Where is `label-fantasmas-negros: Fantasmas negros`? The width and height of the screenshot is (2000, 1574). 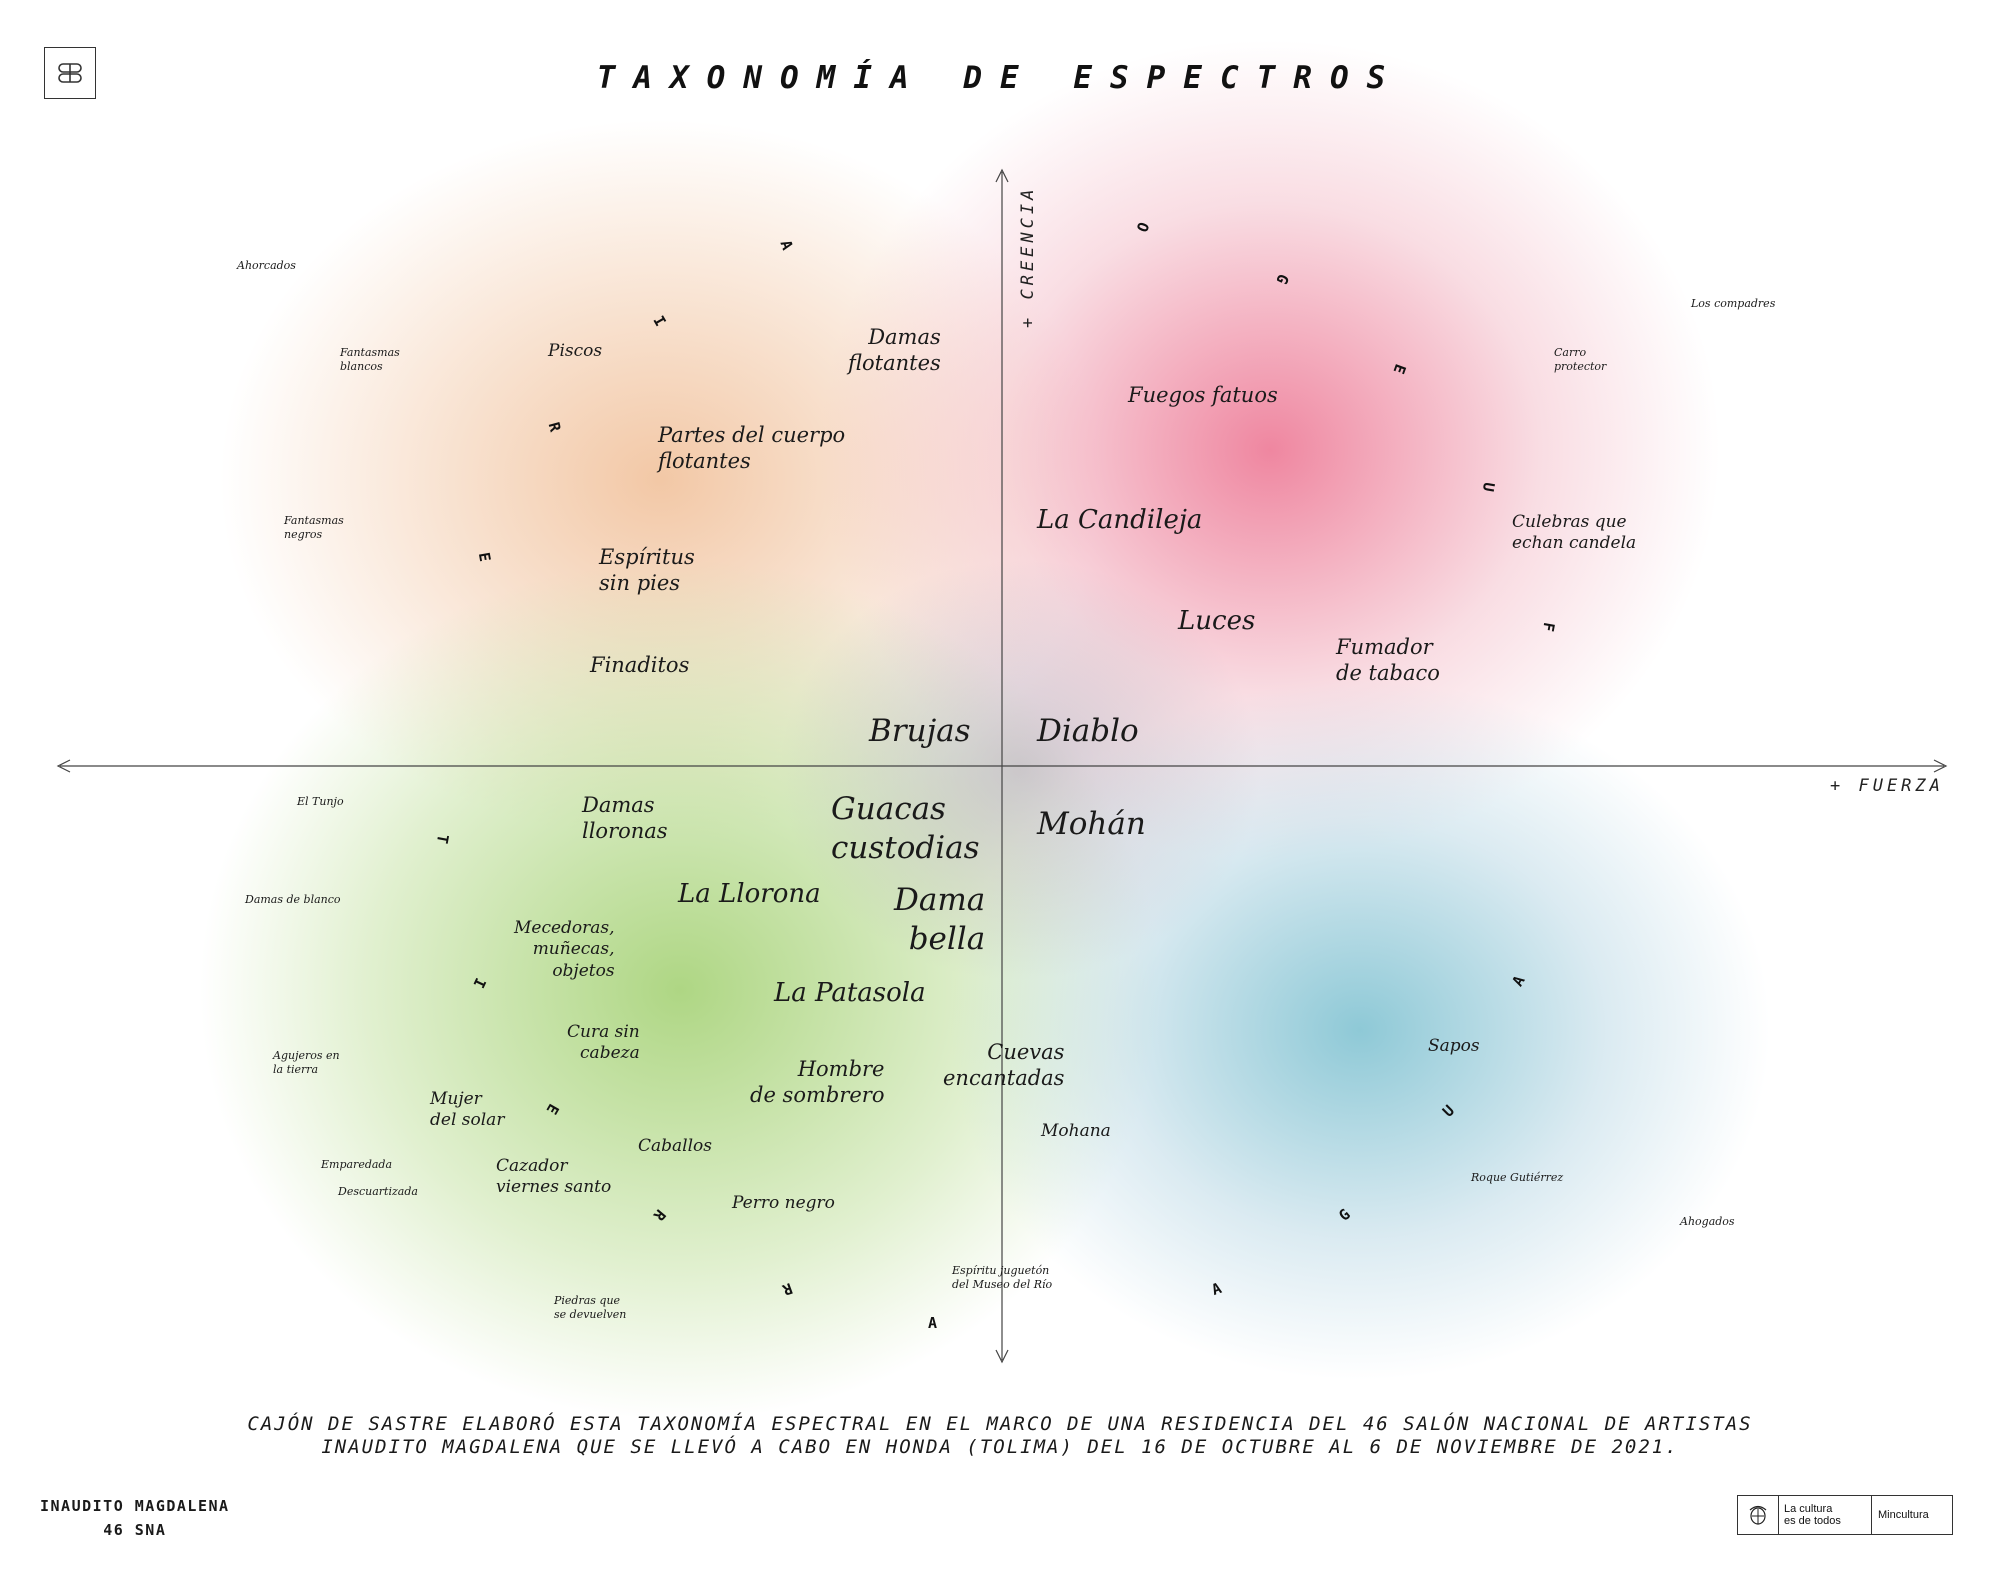 label-fantasmas-negros: Fantasmas negros is located at coordinates (314, 527).